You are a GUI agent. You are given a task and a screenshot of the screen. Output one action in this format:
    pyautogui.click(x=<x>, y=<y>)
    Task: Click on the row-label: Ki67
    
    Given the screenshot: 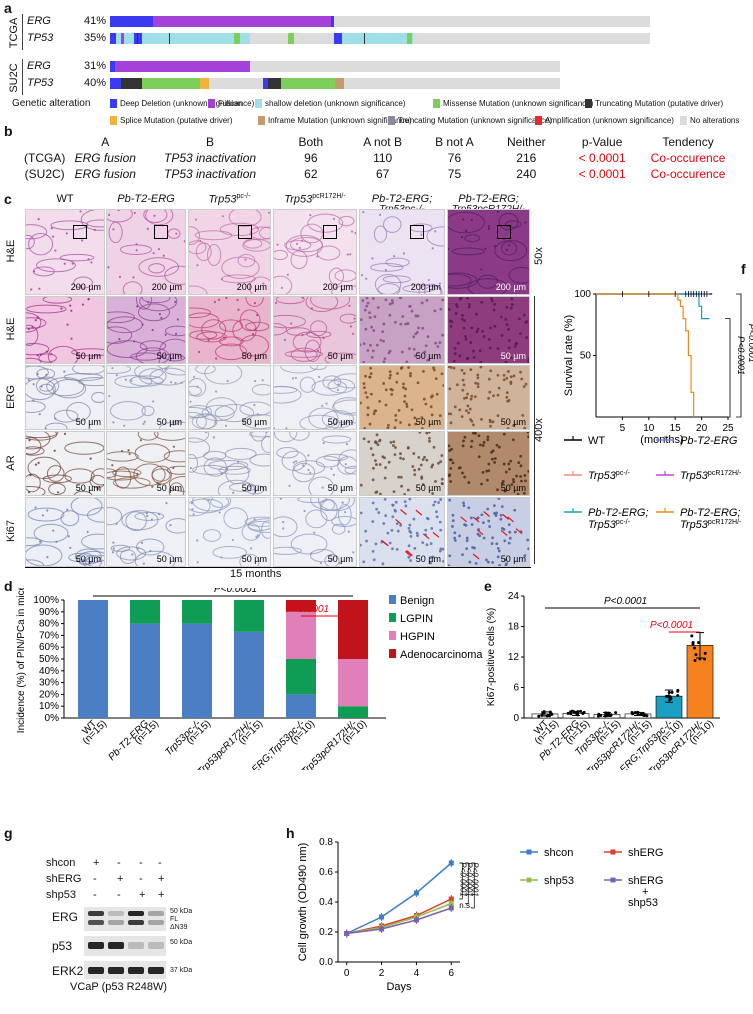 What is the action you would take?
    pyautogui.click(x=11, y=531)
    